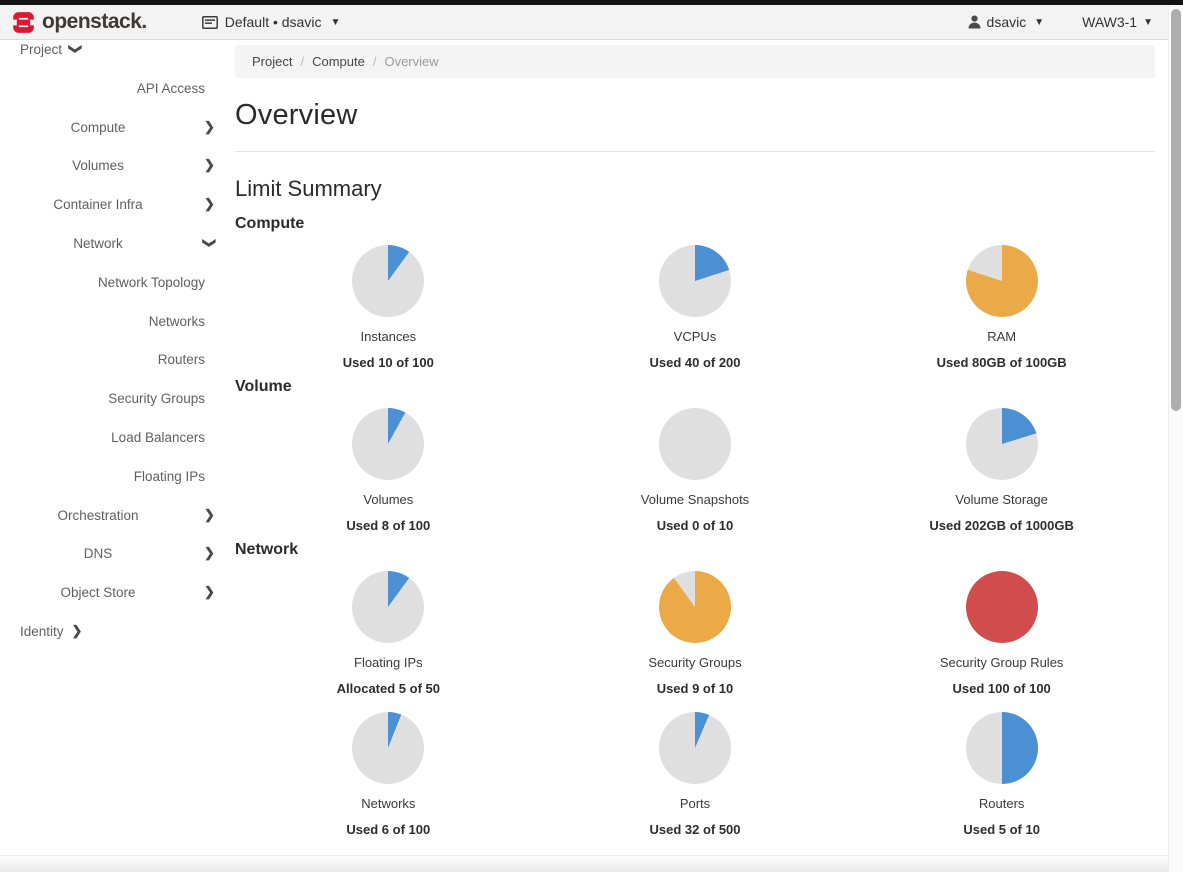 The image size is (1183, 872). I want to click on openstack-brand: openstack., so click(73, 22).